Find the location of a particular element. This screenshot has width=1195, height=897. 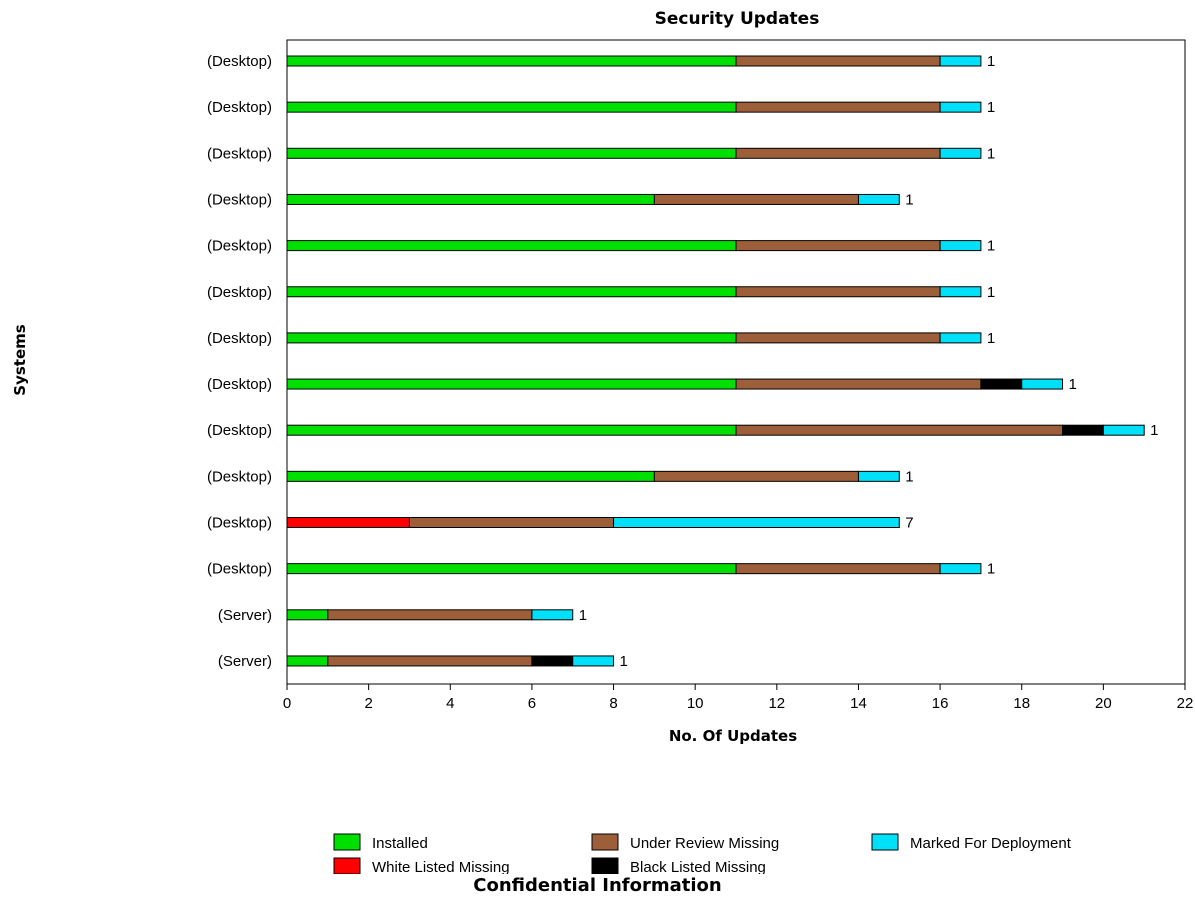

chart-title: Security Updates is located at coordinates (737, 19).